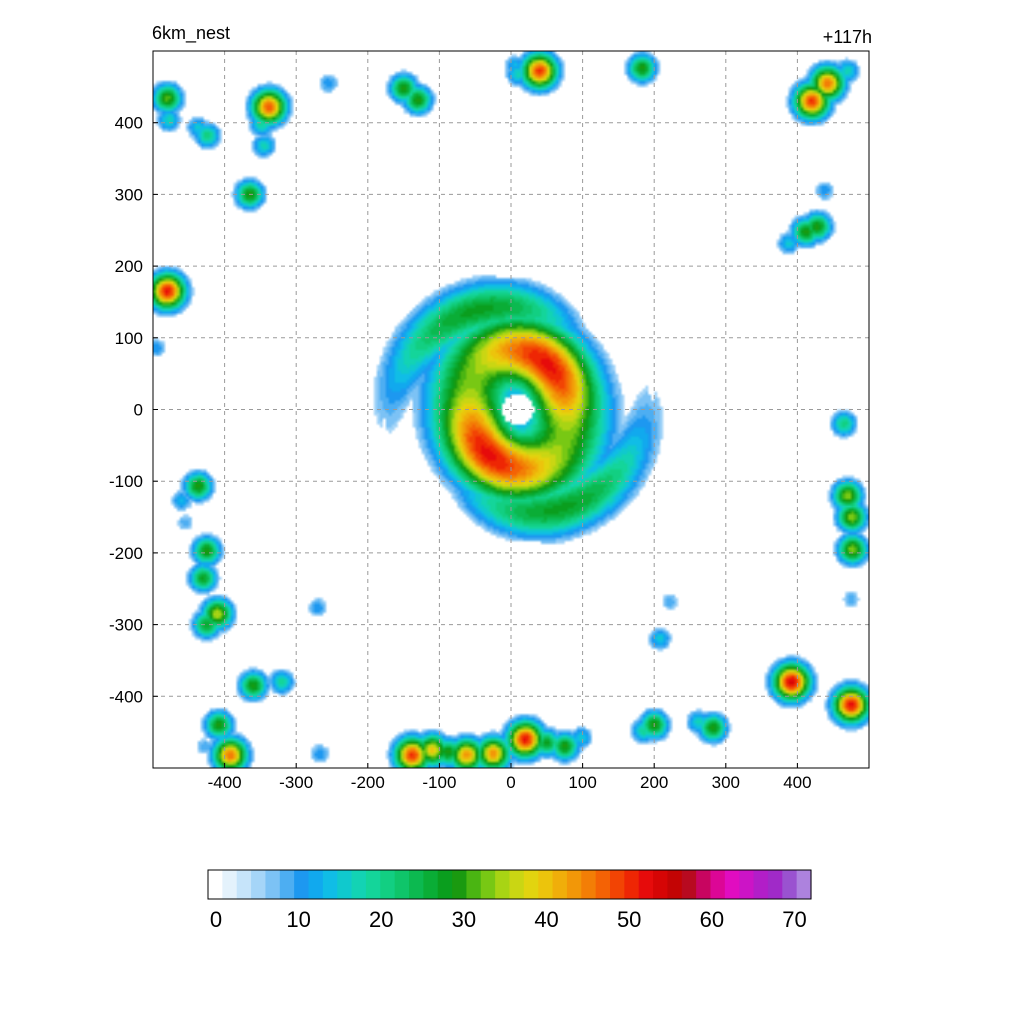 The width and height of the screenshot is (1024, 1024). I want to click on y-tick-label: 300, so click(129, 194).